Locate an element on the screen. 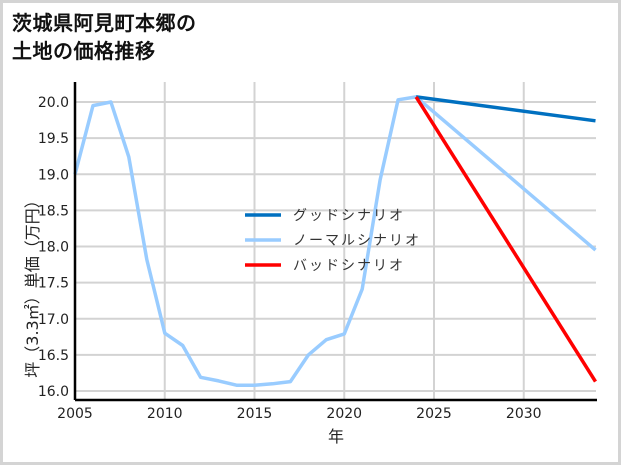  x-tick-label: 2015 is located at coordinates (255, 414).